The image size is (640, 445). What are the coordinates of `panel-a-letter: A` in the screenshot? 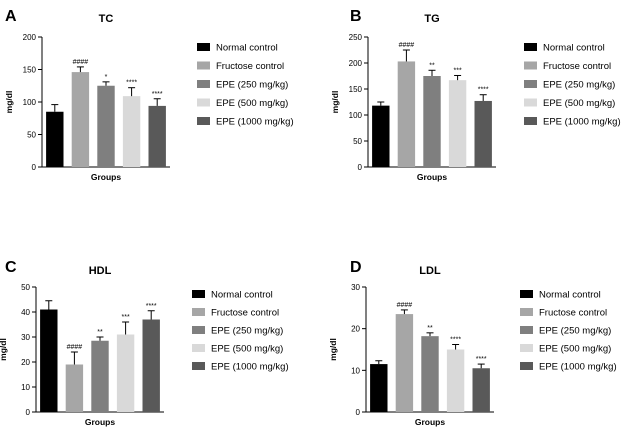 It's located at (11, 16).